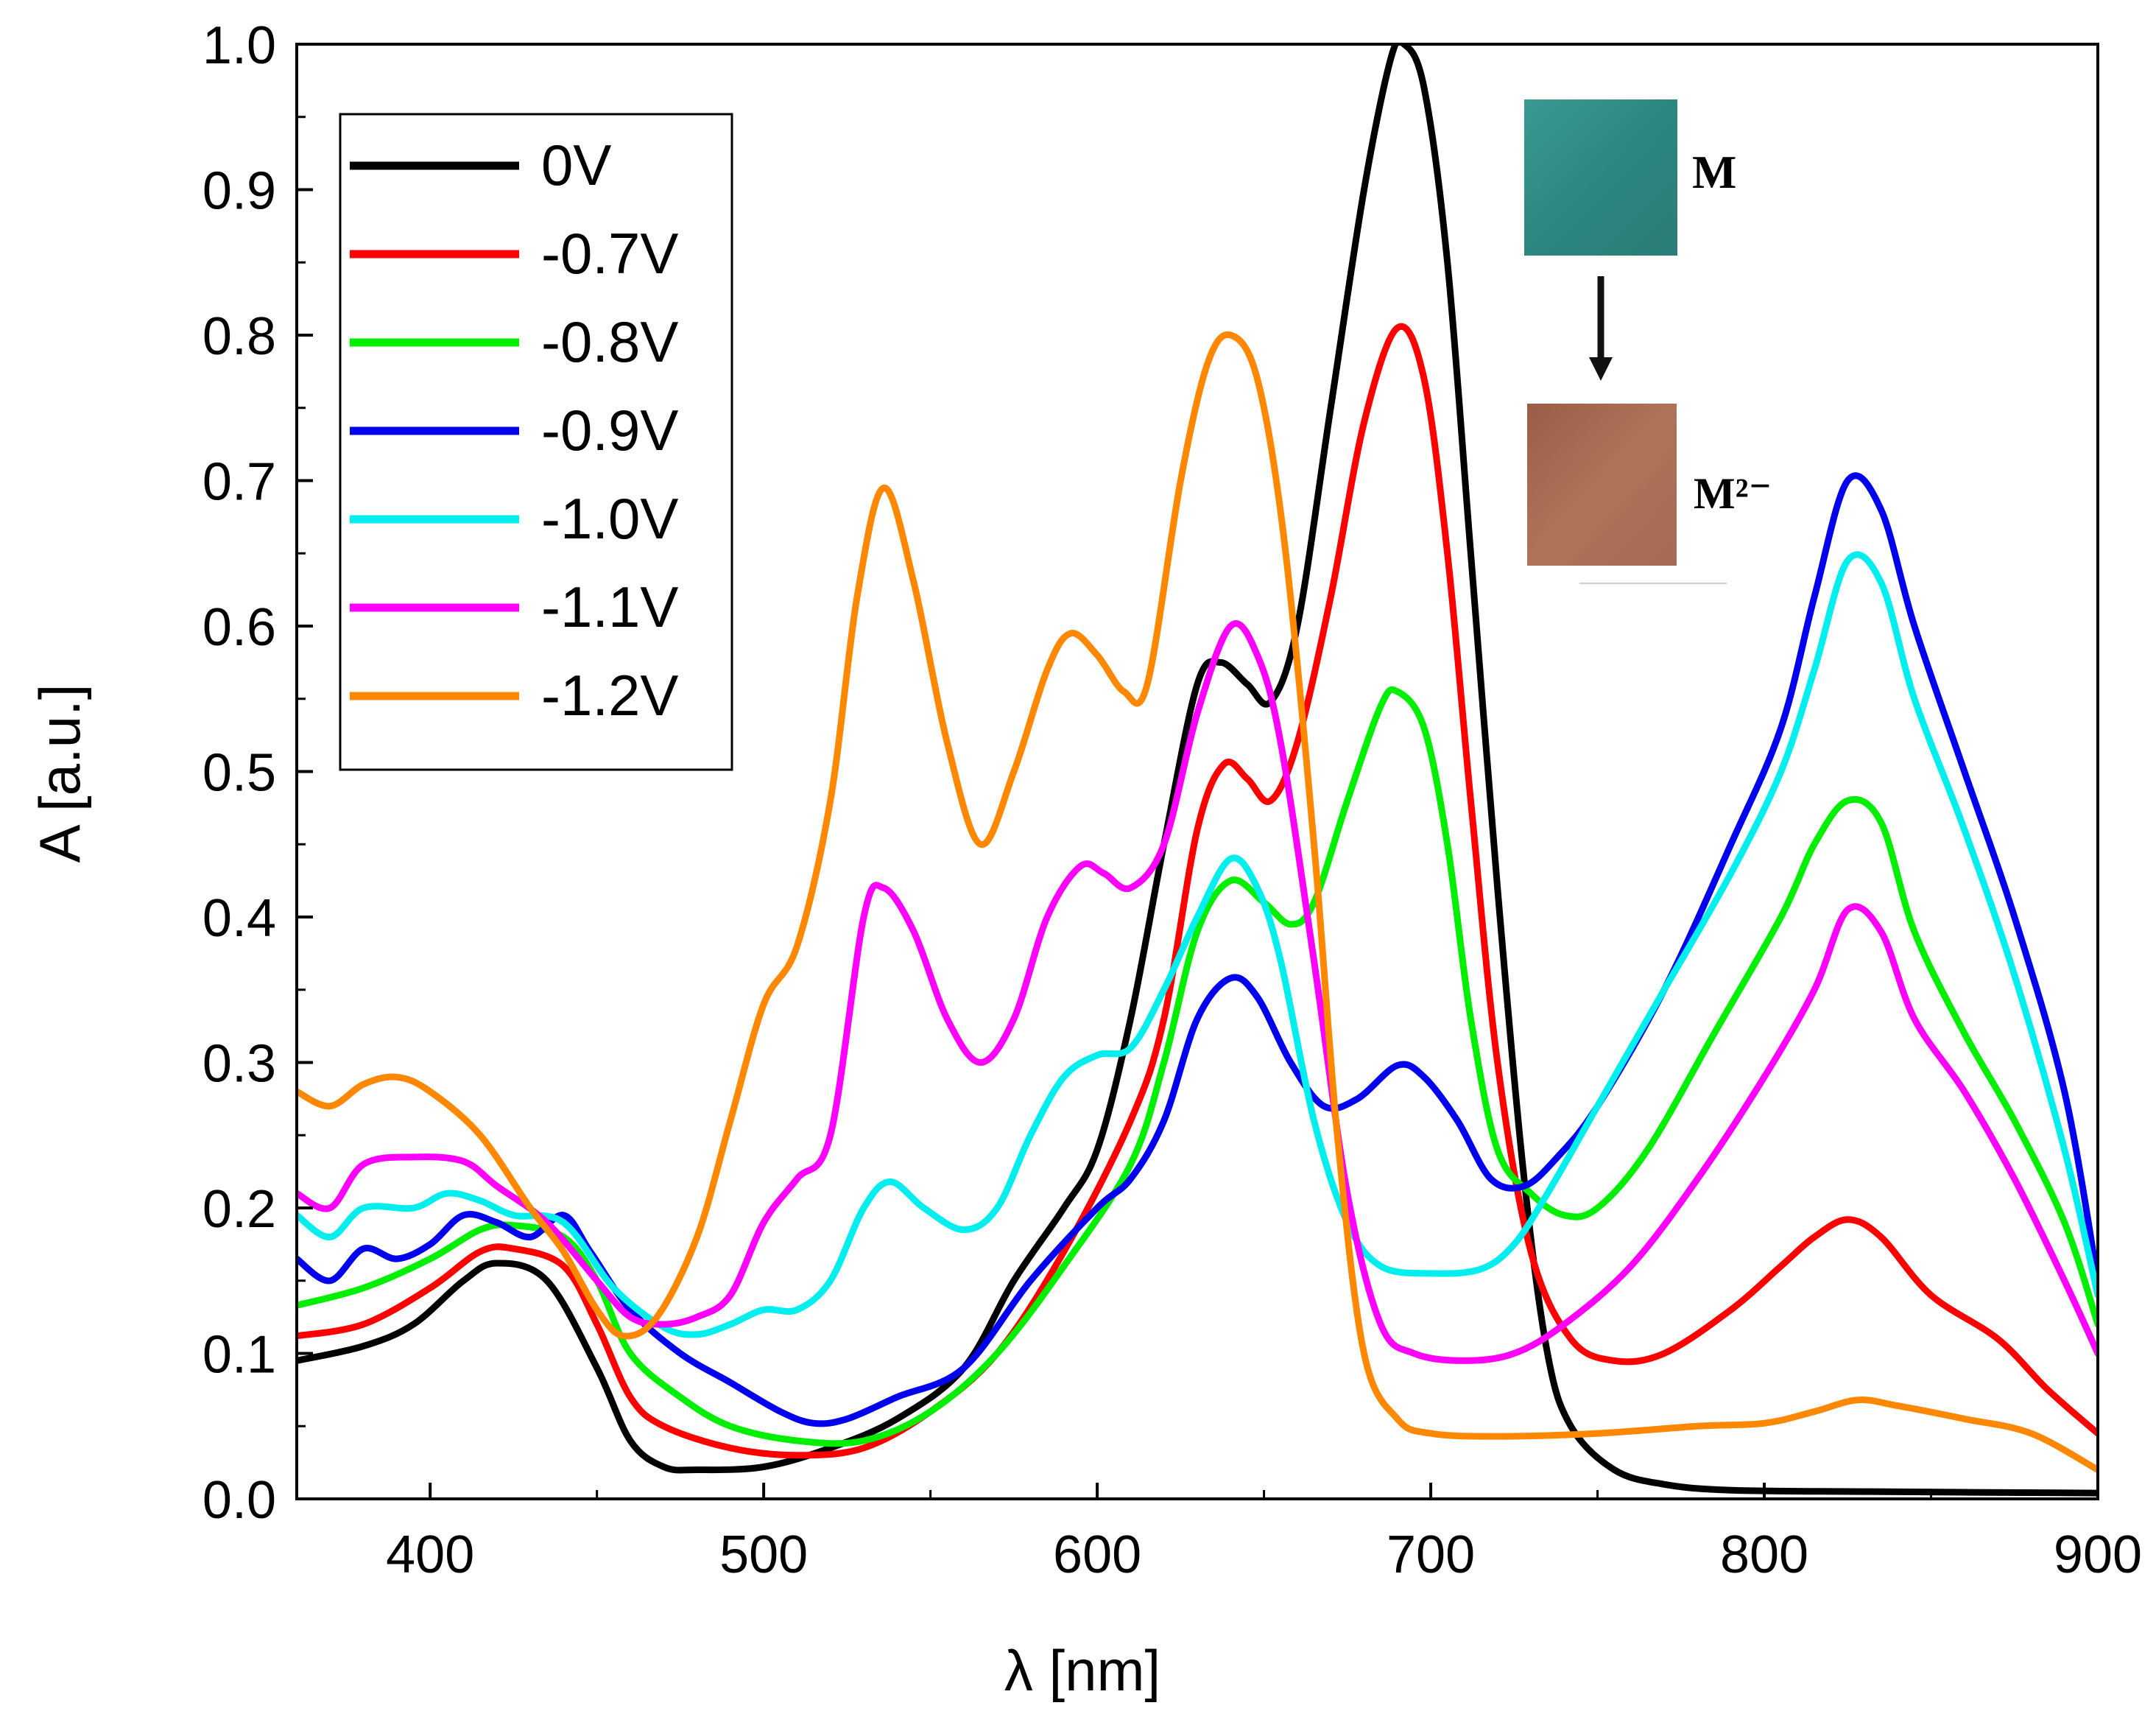  I want to click on x-tick-label: 500, so click(763, 1554).